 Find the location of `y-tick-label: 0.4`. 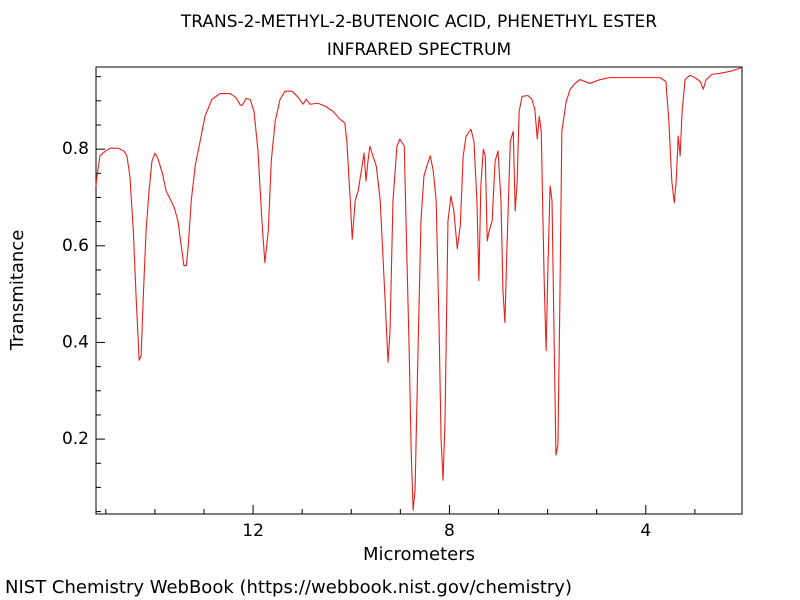

y-tick-label: 0.4 is located at coordinates (75, 342).